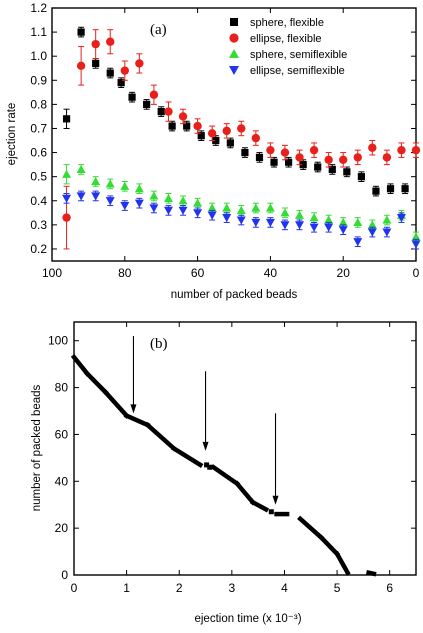 This screenshot has height=633, width=423. What do you see at coordinates (337, 588) in the screenshot?
I see `x-tick-label: 5` at bounding box center [337, 588].